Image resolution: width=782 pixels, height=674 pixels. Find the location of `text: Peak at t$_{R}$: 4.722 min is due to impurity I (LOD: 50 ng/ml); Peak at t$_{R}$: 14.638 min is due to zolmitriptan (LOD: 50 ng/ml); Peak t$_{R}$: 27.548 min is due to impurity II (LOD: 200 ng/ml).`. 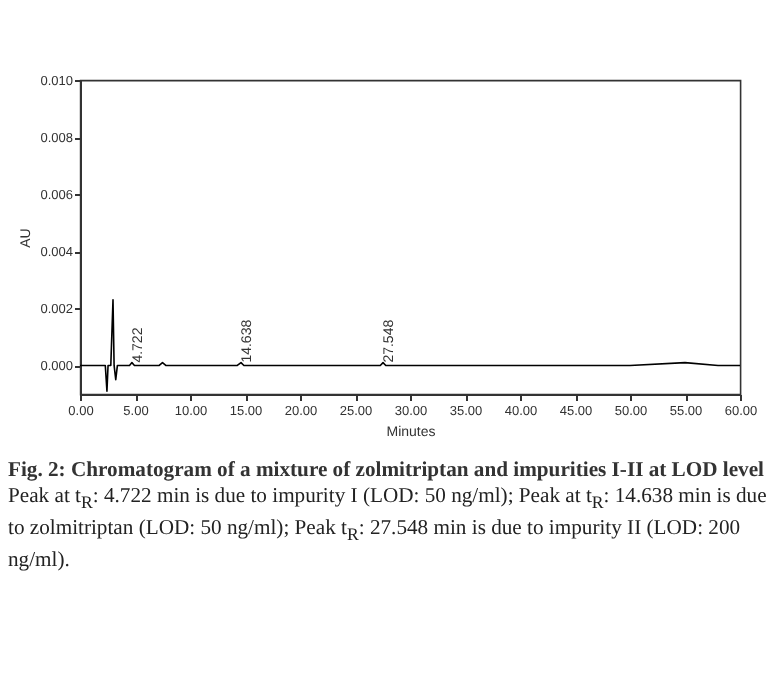

text: Peak at t$_{R}$: 4.722 min is due to impurity I (LOD: 50 ng/ml); Peak at t$_{R}$: 14.638 min is due to zolmitriptan (LOD: 50 ng/ml); Peak t$_{R}$: 27.548 min is due to impurity II (LOD: 200 ng/ml). is located at coordinates (387, 529).